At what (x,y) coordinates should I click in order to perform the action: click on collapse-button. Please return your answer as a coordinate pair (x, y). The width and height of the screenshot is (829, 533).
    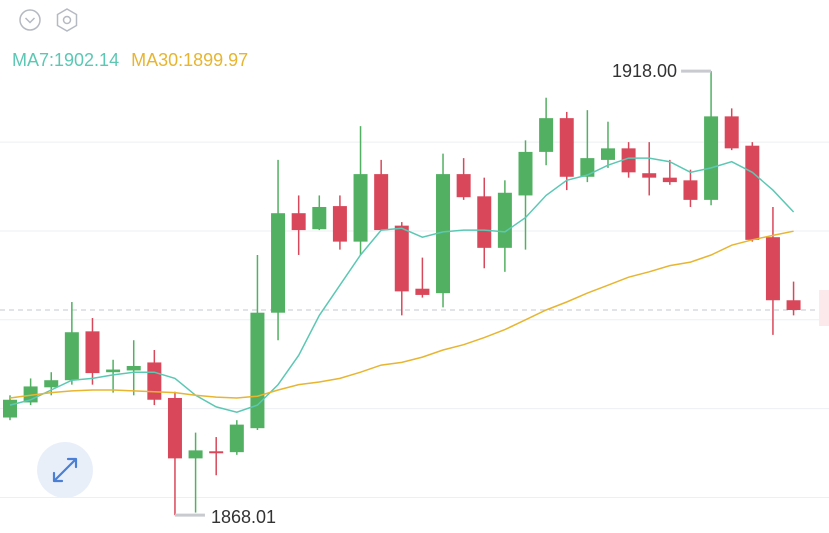
    Looking at the image, I should click on (30, 20).